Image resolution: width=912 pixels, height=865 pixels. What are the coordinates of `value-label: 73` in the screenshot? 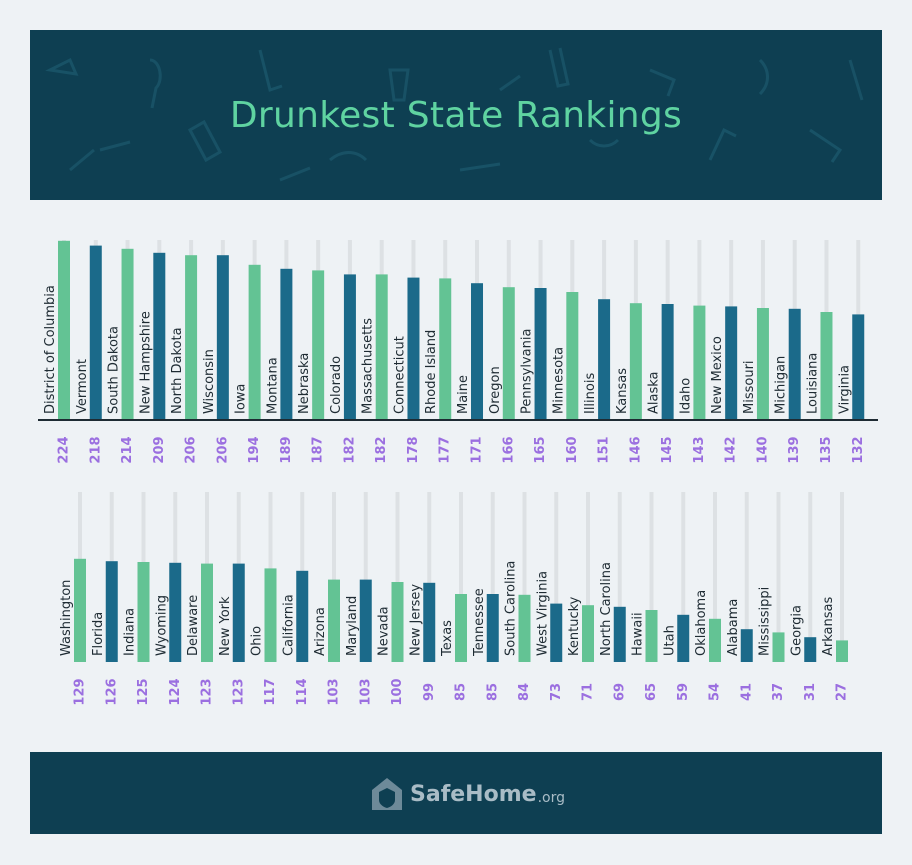 It's located at (556, 692).